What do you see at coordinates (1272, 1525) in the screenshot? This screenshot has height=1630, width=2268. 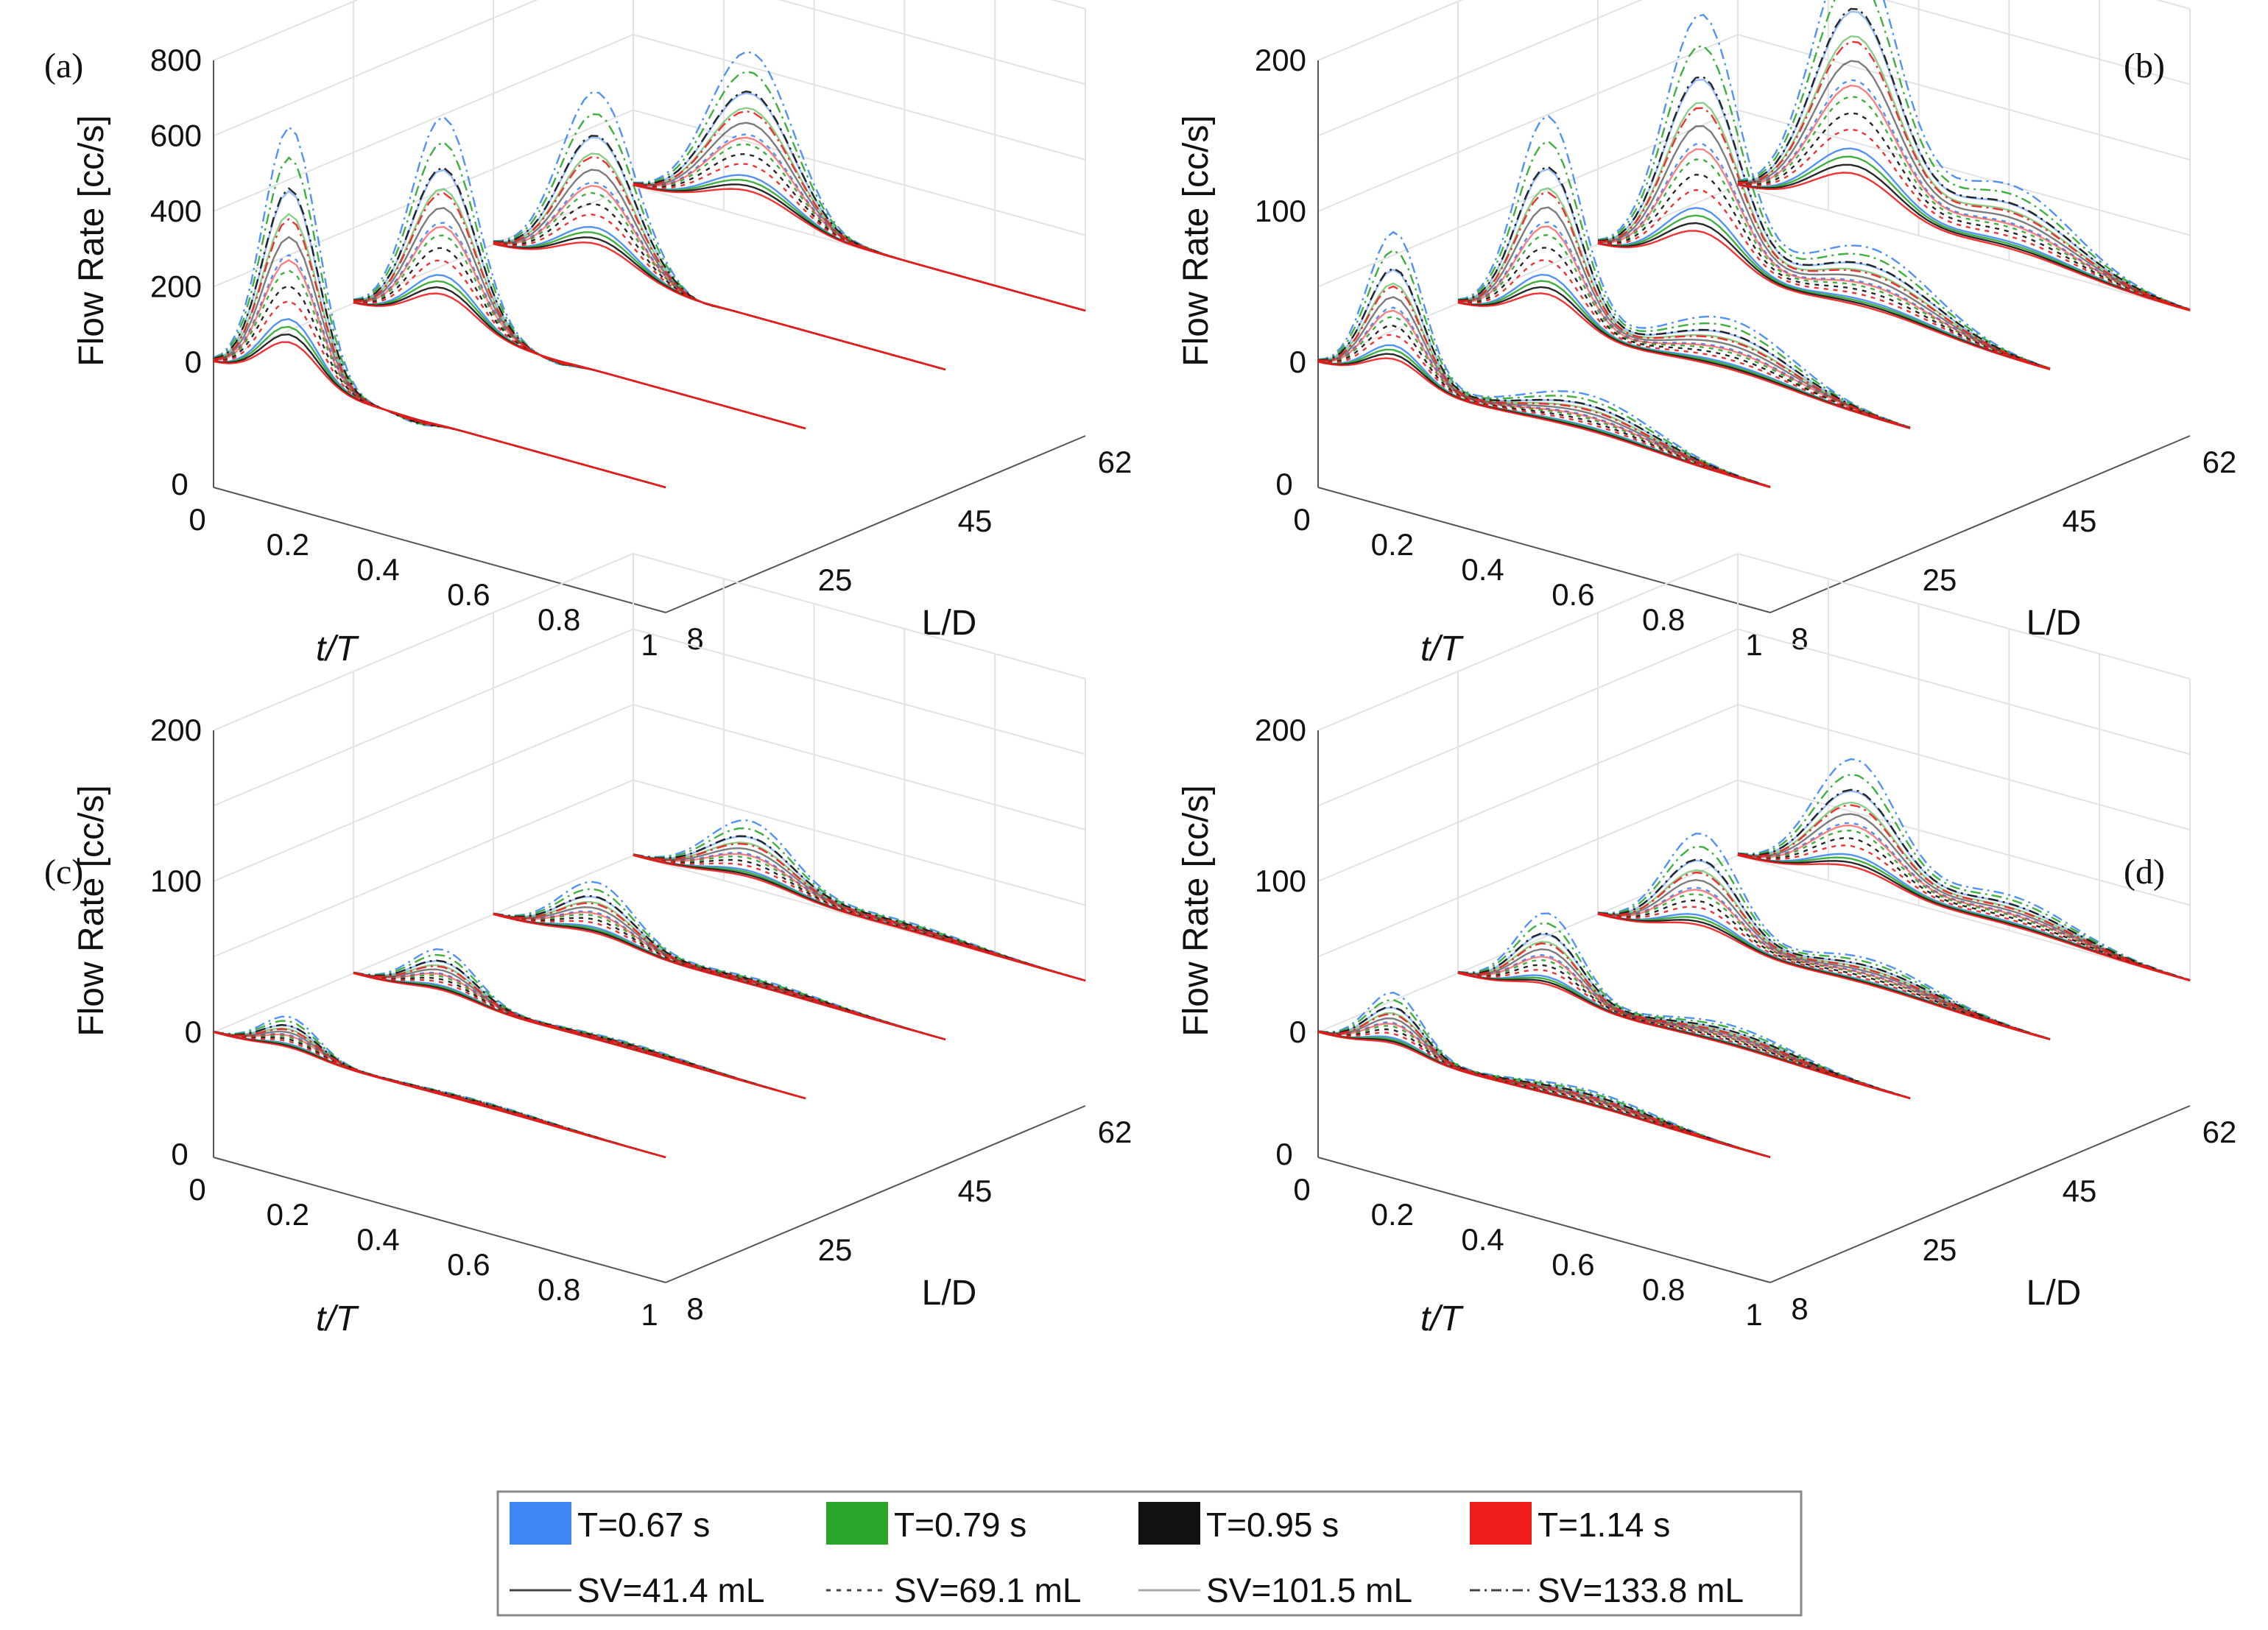 I see `legend-color-label-2: T=0.95 s` at bounding box center [1272, 1525].